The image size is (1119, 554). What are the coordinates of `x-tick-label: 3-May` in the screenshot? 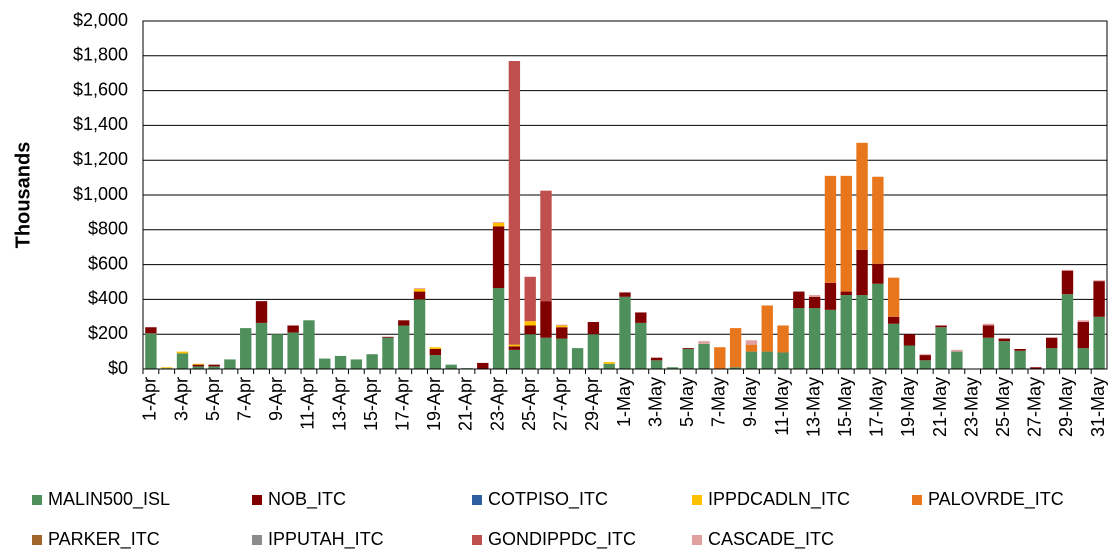 It's located at (655, 402).